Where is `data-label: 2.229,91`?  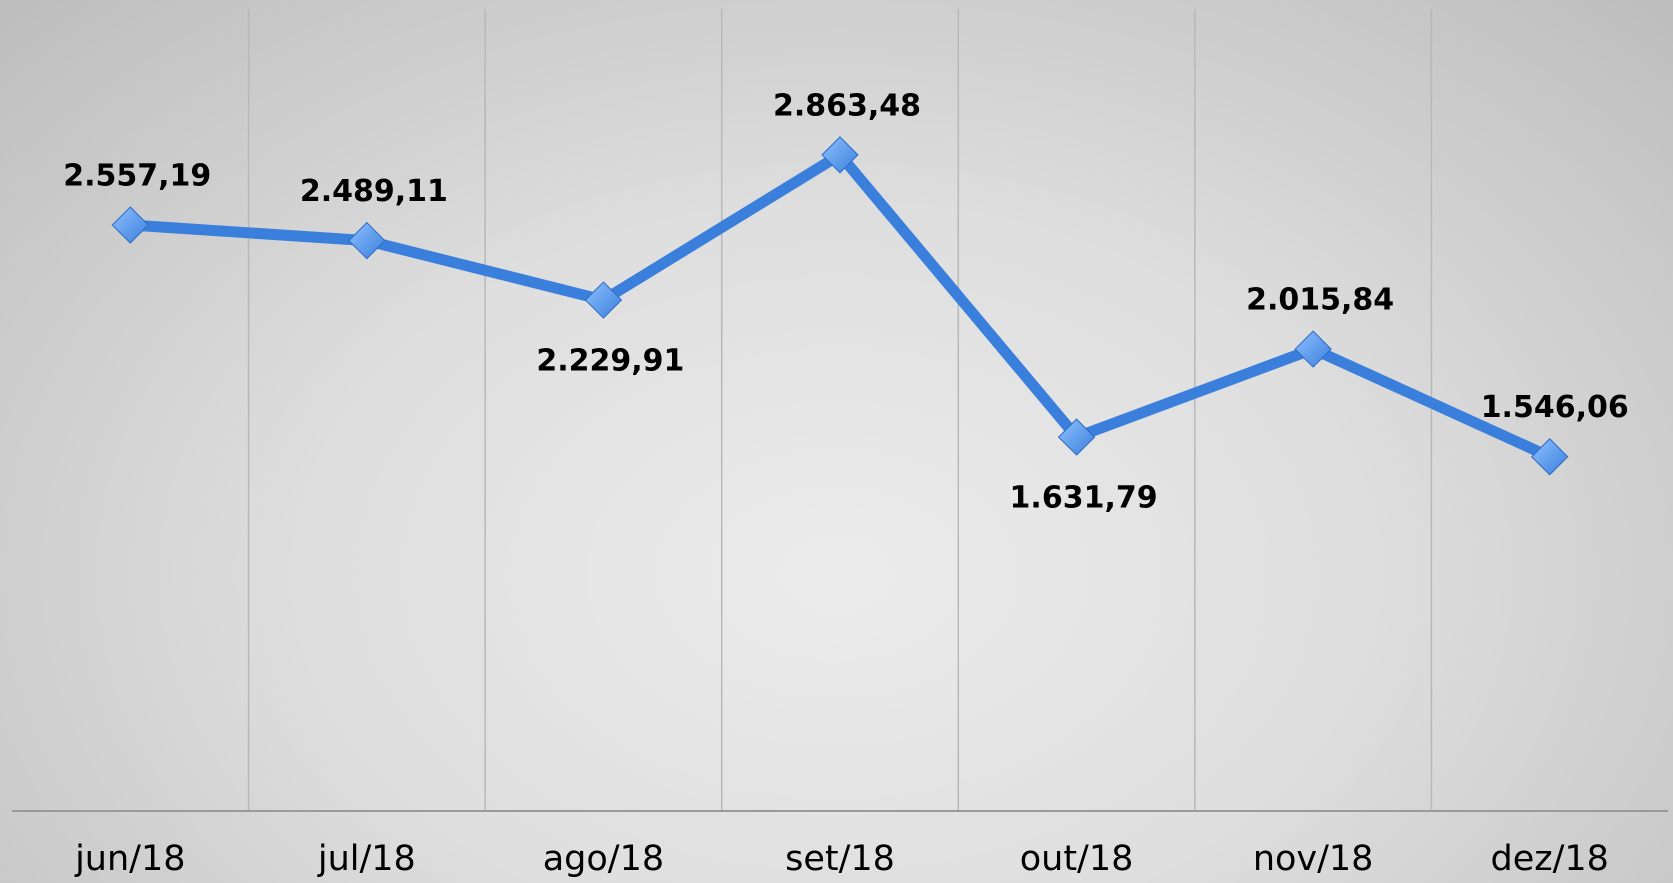
data-label: 2.229,91 is located at coordinates (610, 361).